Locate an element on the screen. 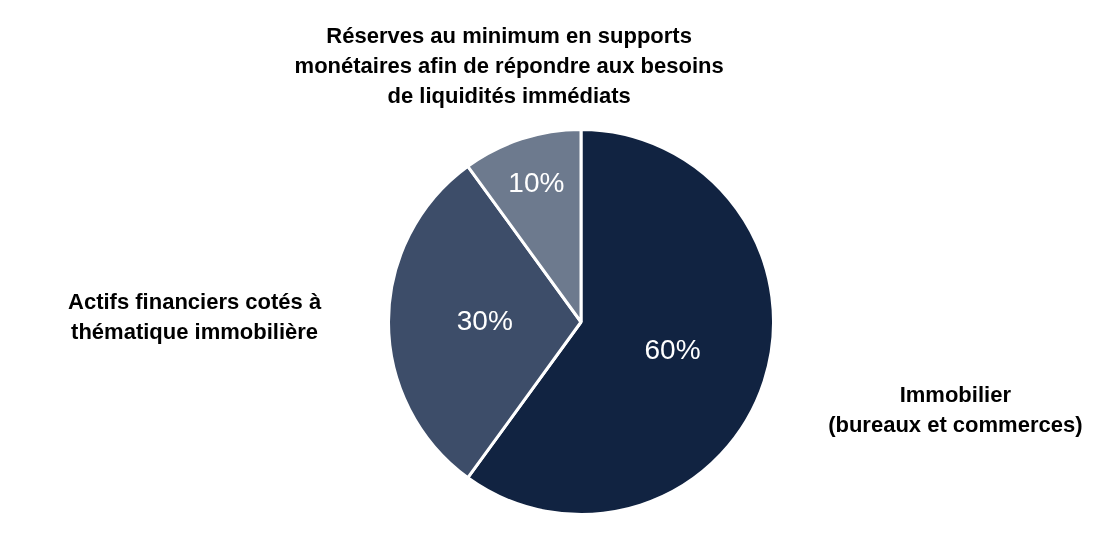 The image size is (1104, 540). data-label: 10% is located at coordinates (536, 183).